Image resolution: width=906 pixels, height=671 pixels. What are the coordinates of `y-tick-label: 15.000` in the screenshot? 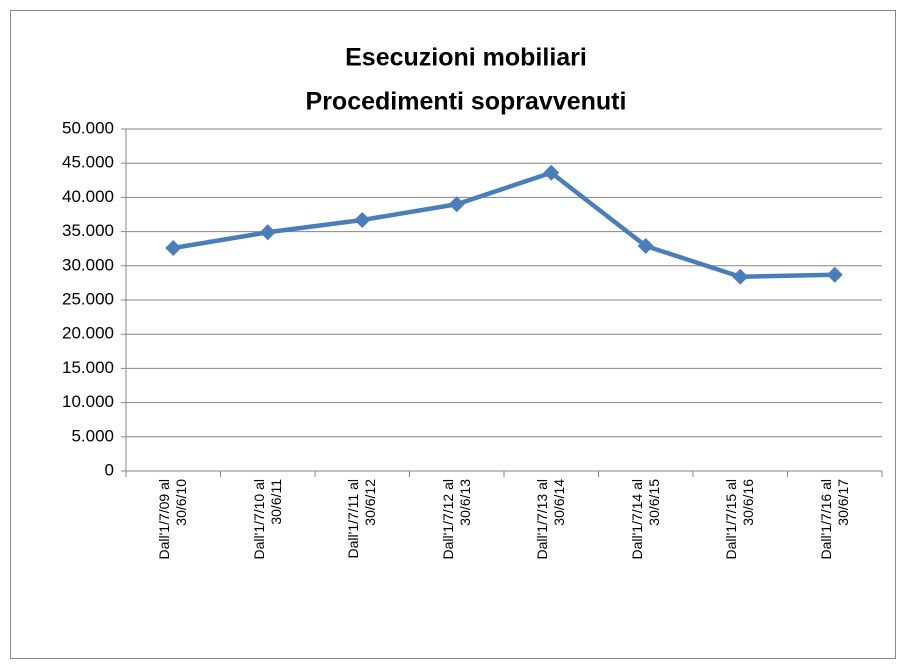 It's located at (88, 367).